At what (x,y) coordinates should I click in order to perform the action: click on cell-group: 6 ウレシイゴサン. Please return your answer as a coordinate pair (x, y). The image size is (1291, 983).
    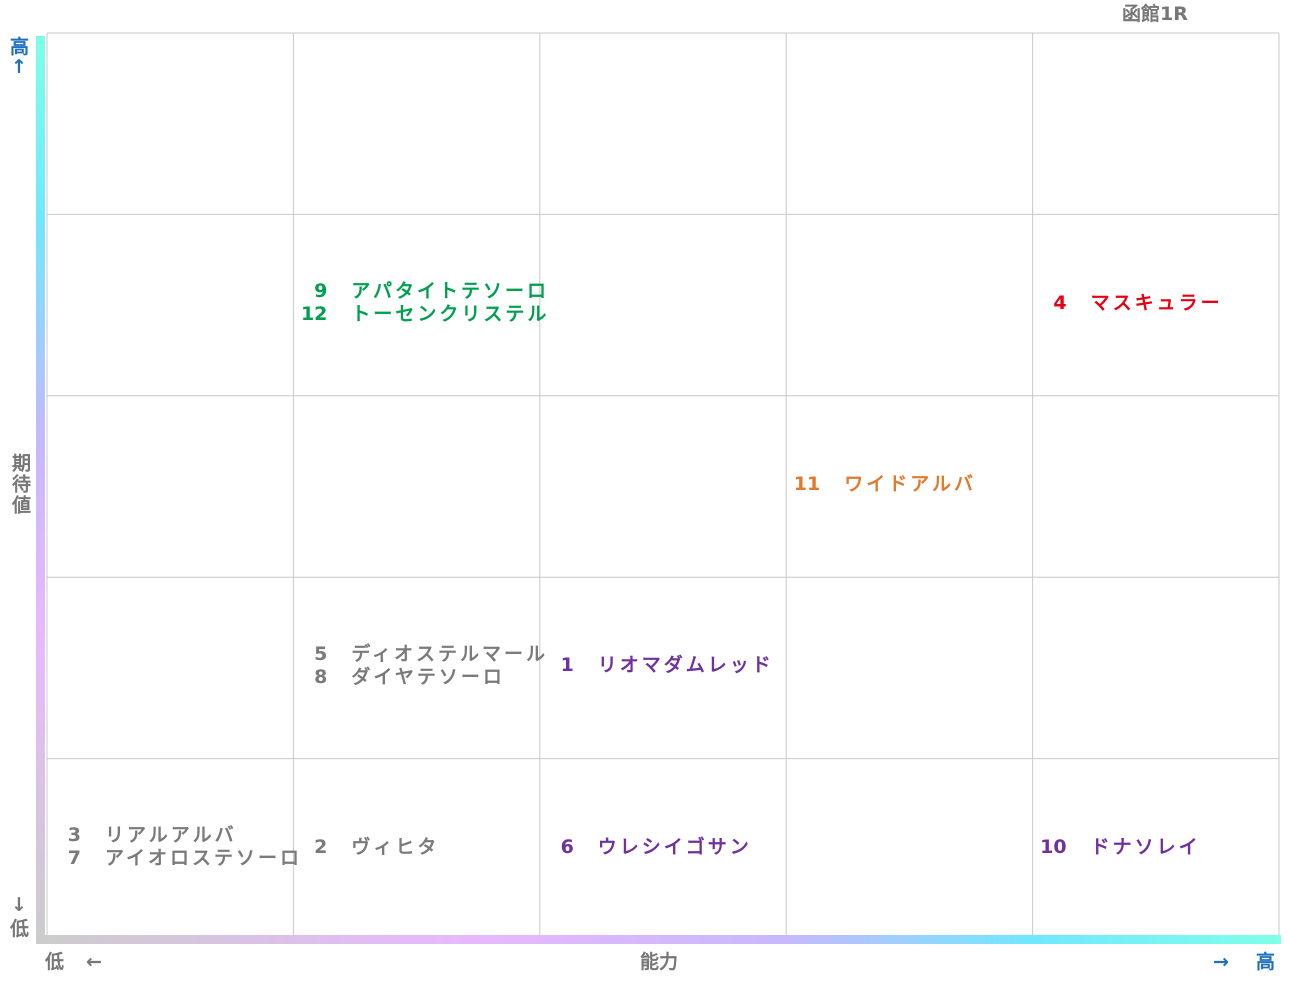
    Looking at the image, I should click on (648, 847).